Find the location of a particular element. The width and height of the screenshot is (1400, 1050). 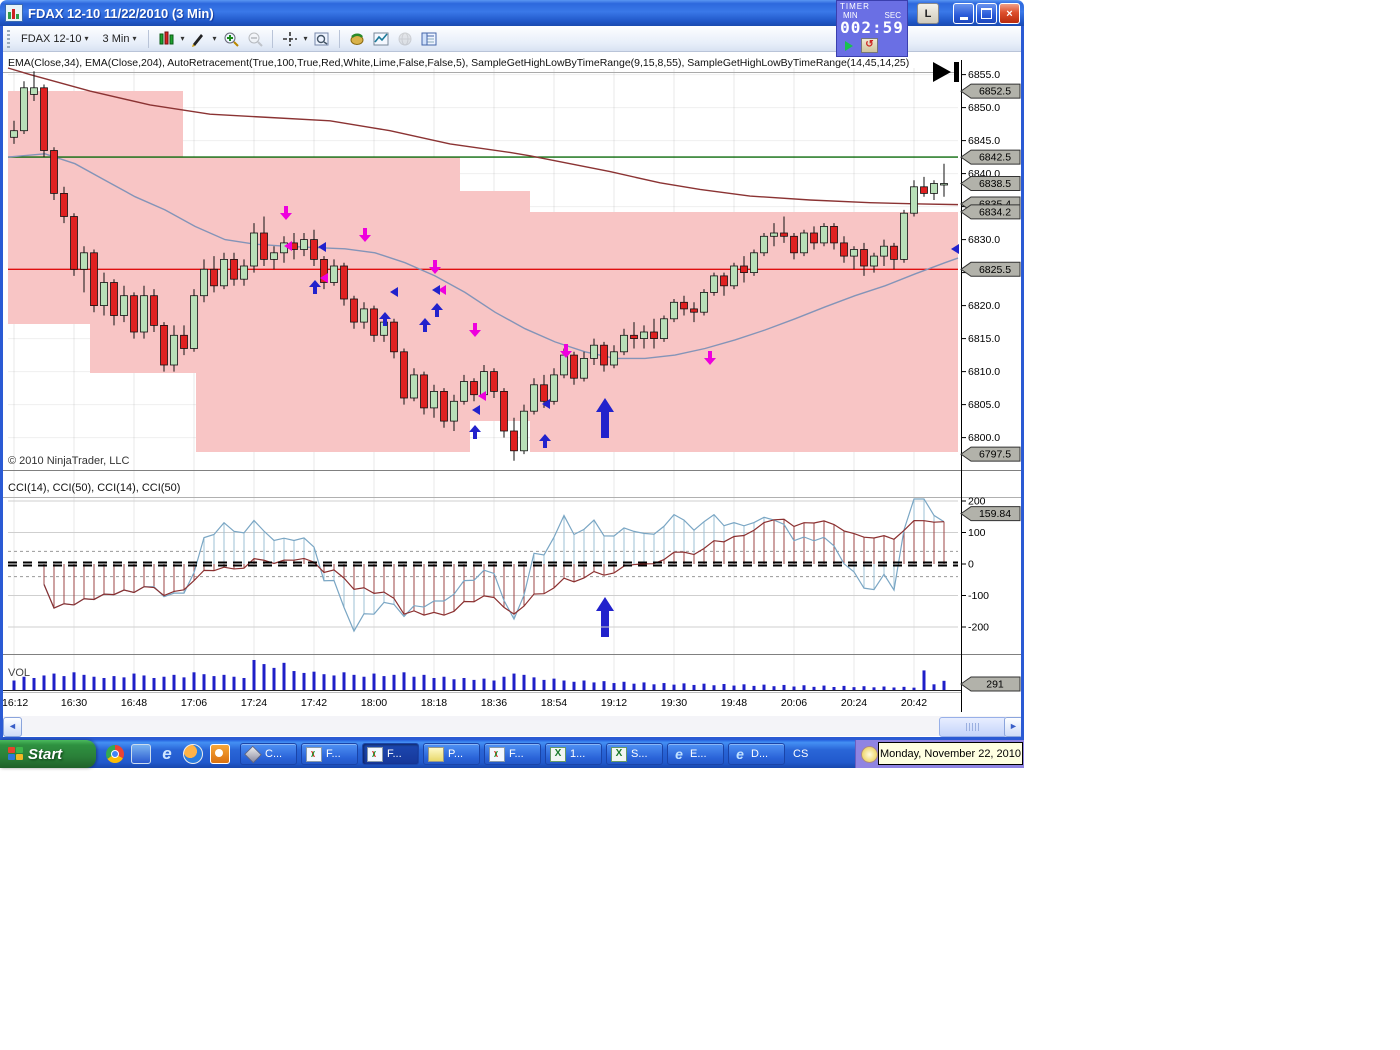

svg-text: -200 is located at coordinates (978, 628).